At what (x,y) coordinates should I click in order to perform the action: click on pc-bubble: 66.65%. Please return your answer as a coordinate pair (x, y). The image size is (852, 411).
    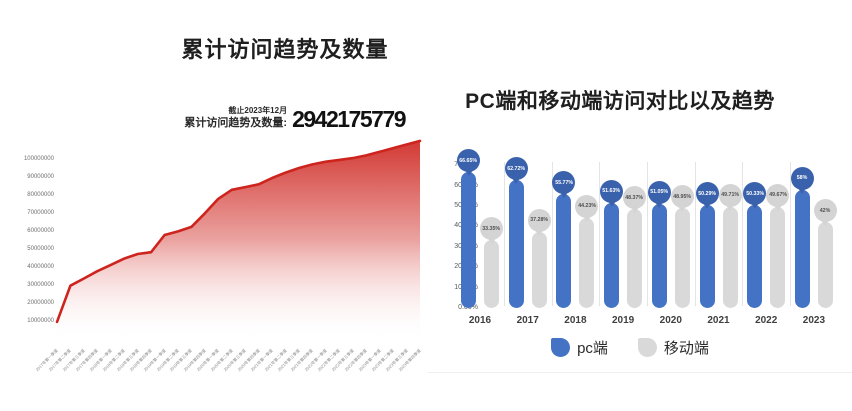
    Looking at the image, I should click on (468, 160).